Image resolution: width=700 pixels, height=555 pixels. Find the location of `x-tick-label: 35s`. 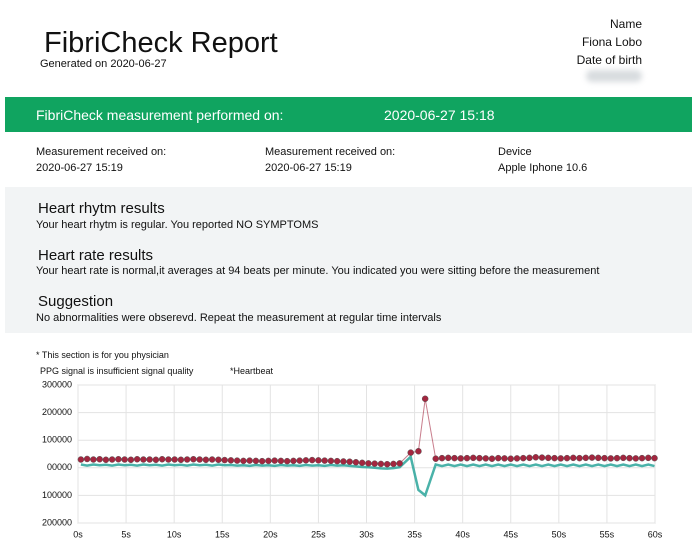

x-tick-label: 35s is located at coordinates (414, 534).